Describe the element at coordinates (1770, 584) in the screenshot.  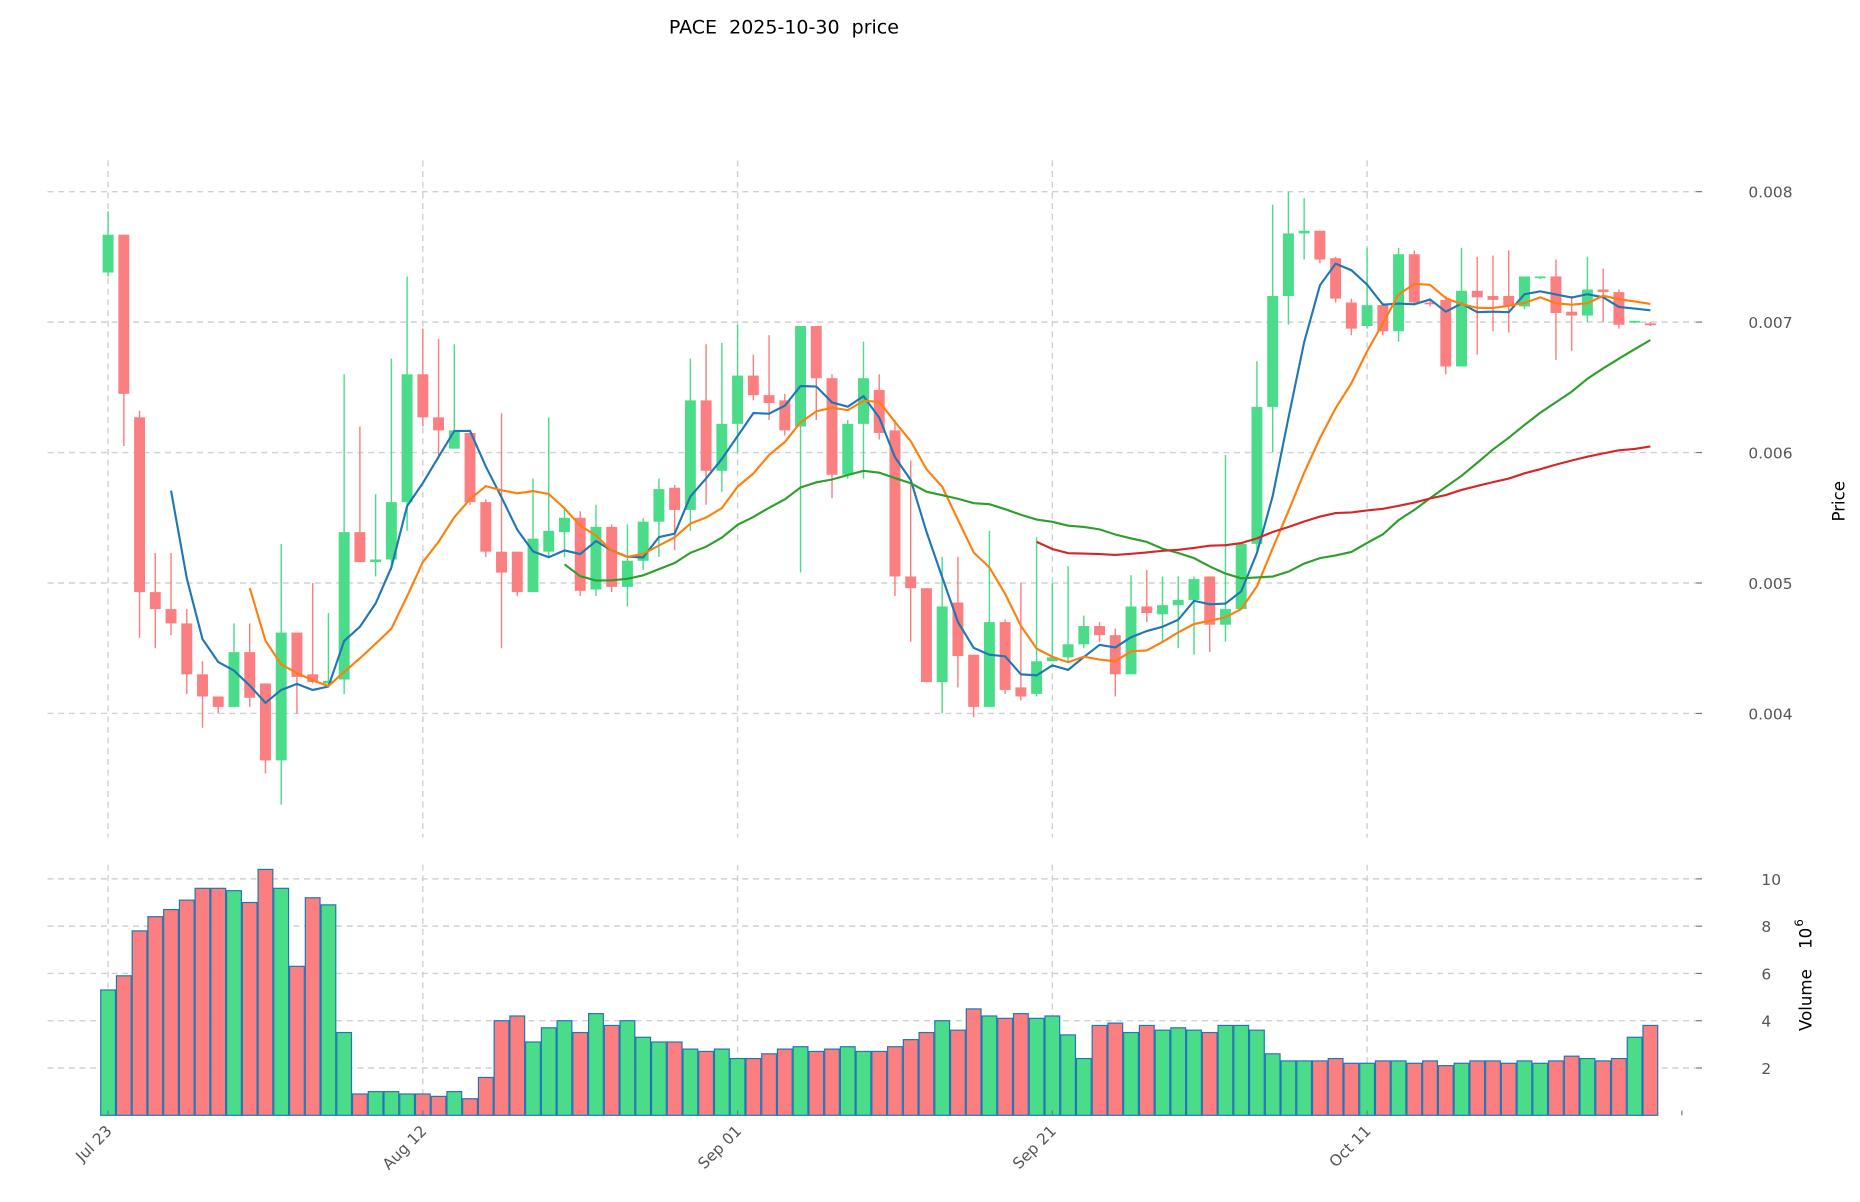
I see `price-tick-label: 0.005` at that location.